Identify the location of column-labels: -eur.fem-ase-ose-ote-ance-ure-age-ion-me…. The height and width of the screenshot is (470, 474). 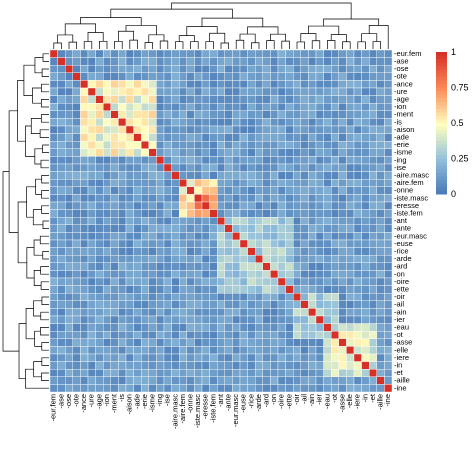
(220, 411).